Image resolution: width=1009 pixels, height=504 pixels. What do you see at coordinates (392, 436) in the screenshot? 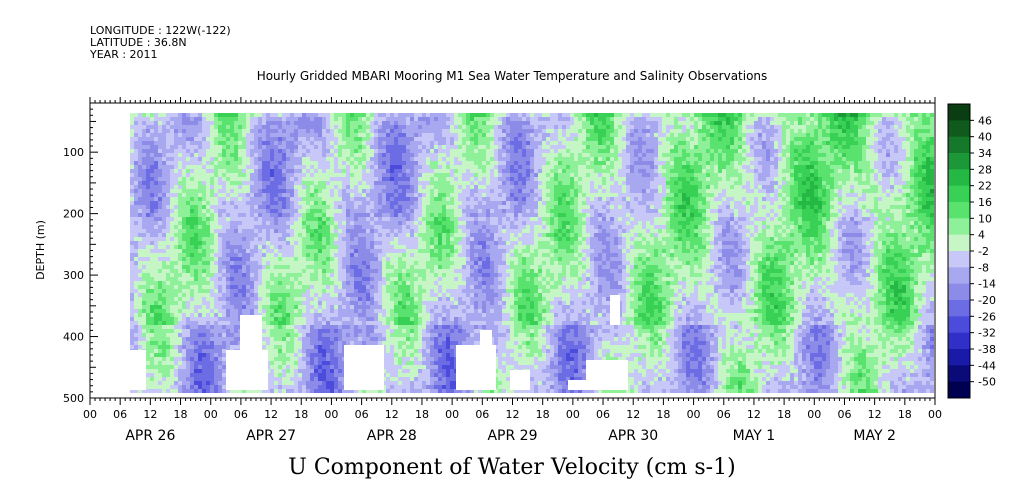
I see `x-day-label: APR 28` at bounding box center [392, 436].